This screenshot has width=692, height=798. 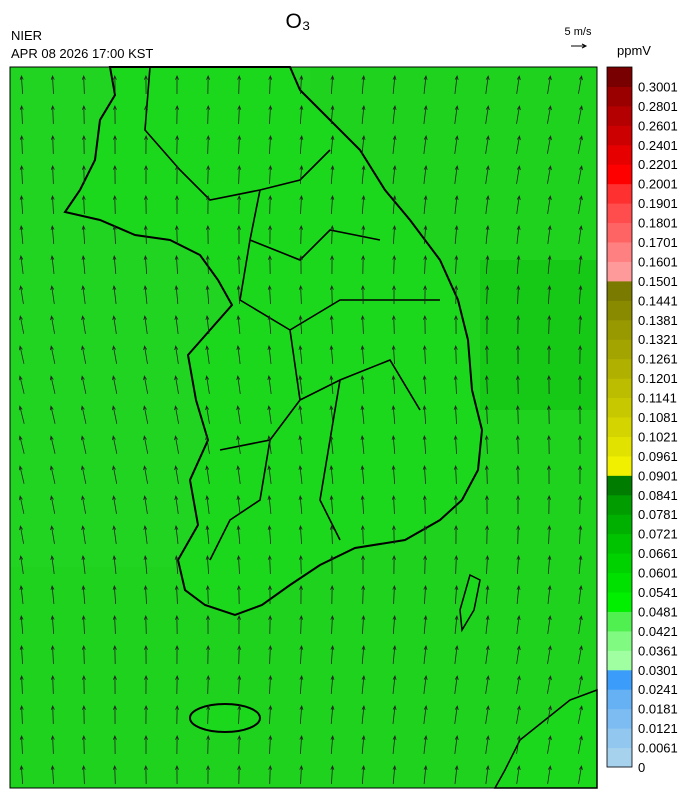 What do you see at coordinates (82, 53) in the screenshot?
I see `timestamp: APR 08 2026 17:00 KST` at bounding box center [82, 53].